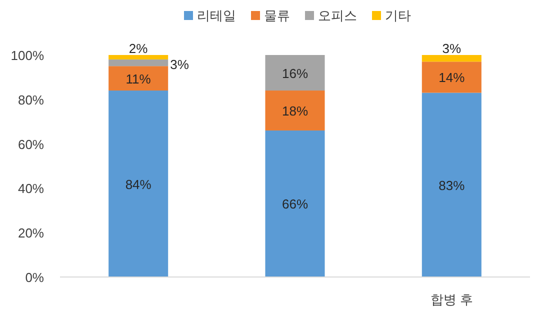 This screenshot has width=542, height=325. I want to click on data-label: 66%, so click(295, 204).